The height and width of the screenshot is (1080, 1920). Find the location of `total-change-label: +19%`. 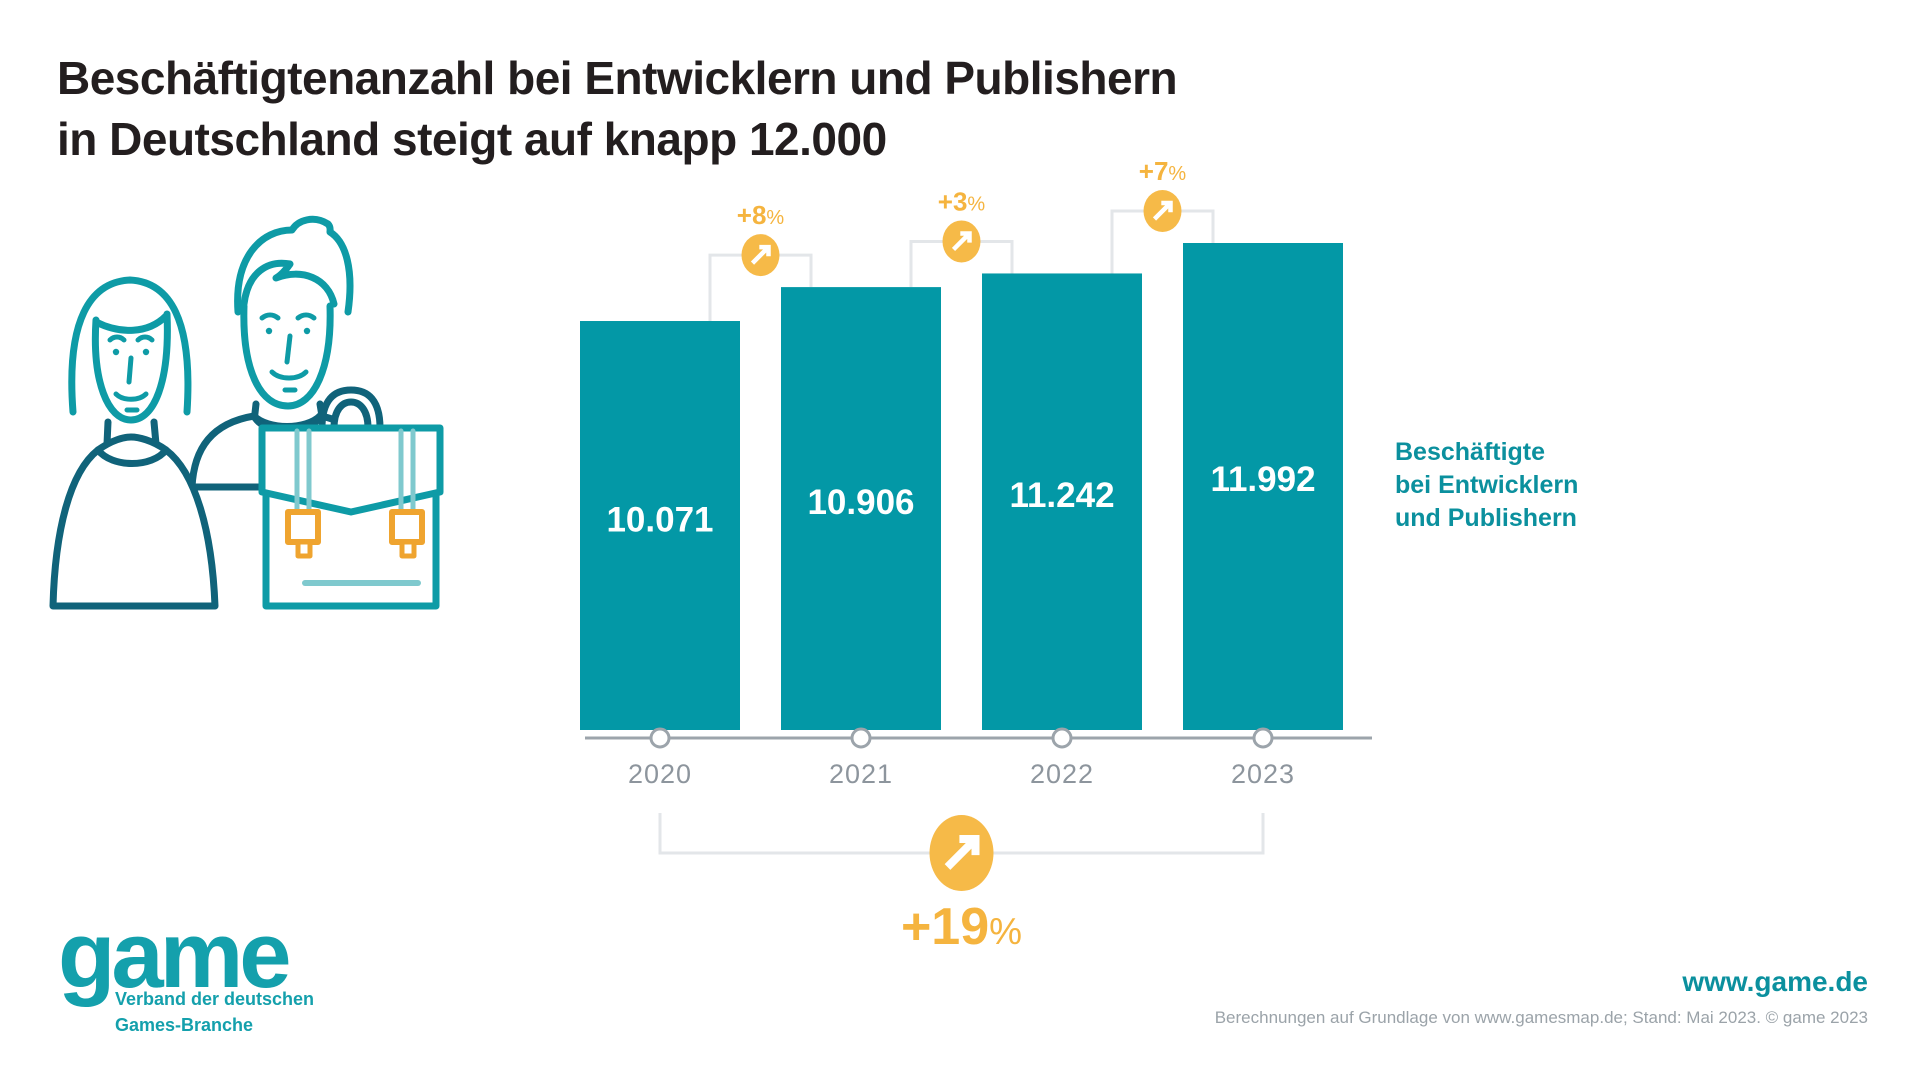

total-change-label: +19% is located at coordinates (961, 927).